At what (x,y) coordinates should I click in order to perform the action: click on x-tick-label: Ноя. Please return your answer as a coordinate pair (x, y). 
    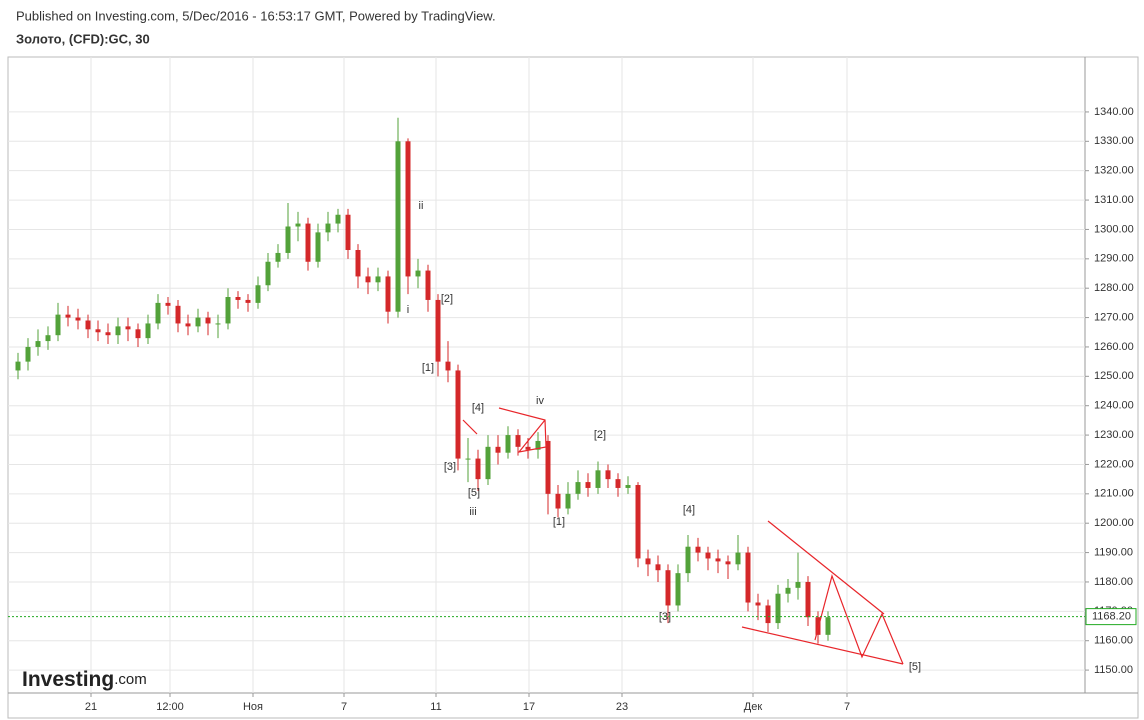
    Looking at the image, I should click on (253, 707).